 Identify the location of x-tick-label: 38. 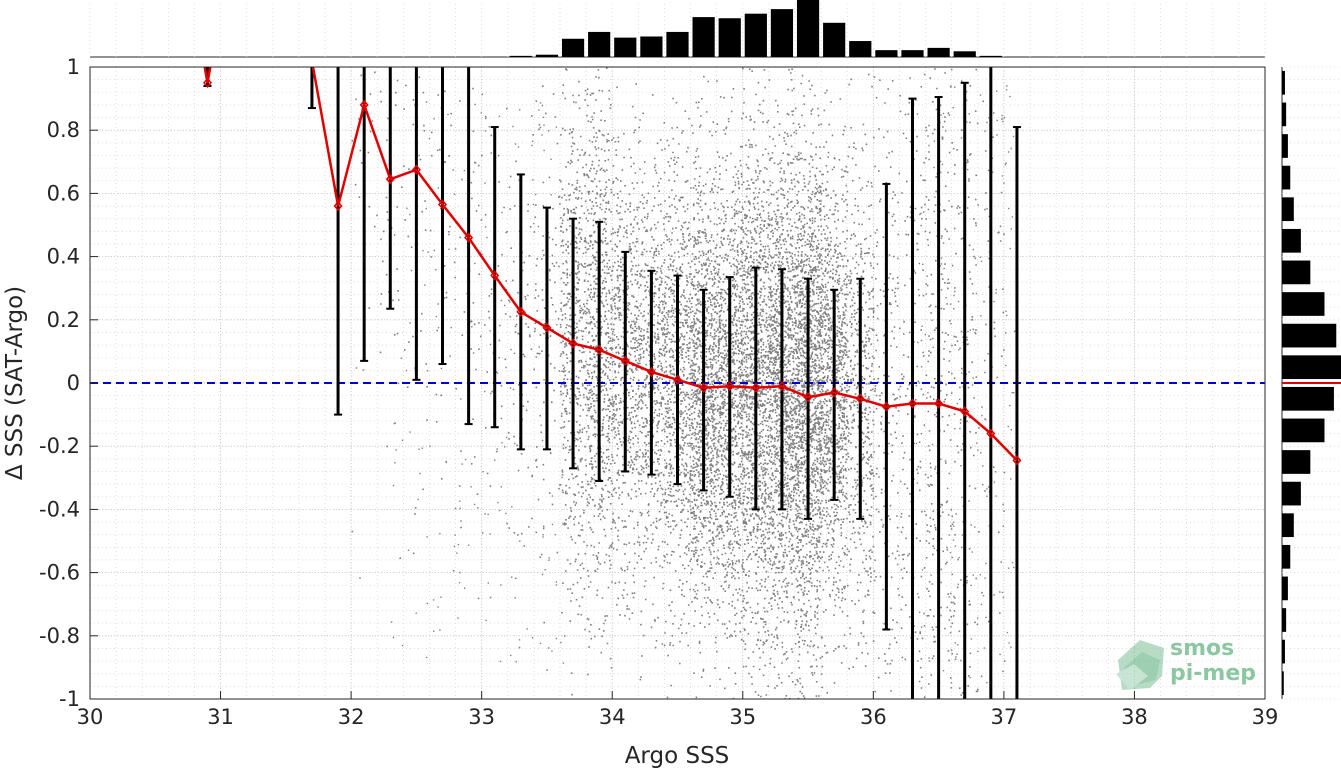
(1134, 717).